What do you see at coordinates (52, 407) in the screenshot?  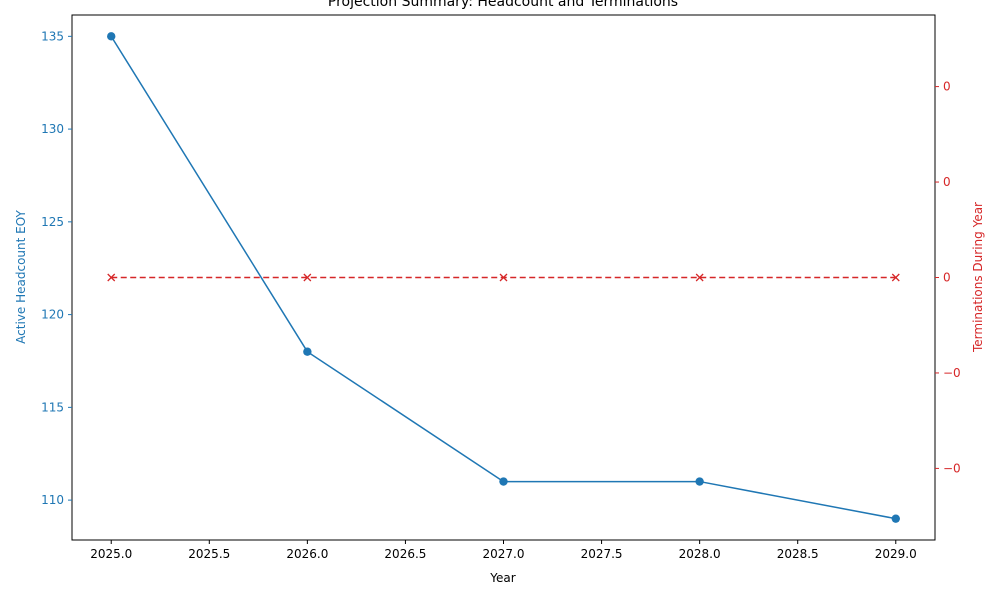 I see `y-left-tick-label: 115` at bounding box center [52, 407].